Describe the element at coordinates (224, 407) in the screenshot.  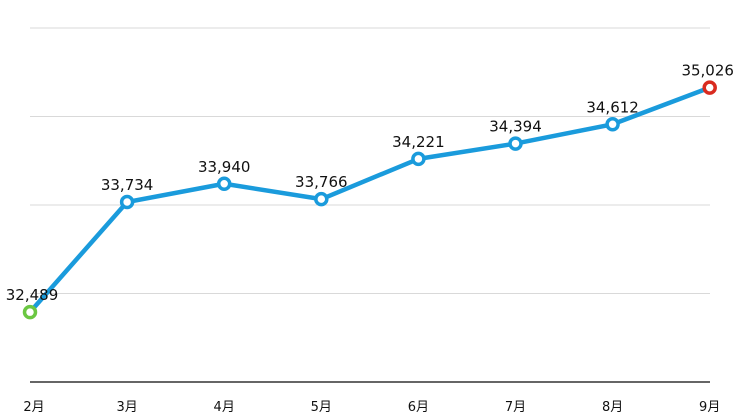
I see `x-tick-label-2: 4月` at that location.